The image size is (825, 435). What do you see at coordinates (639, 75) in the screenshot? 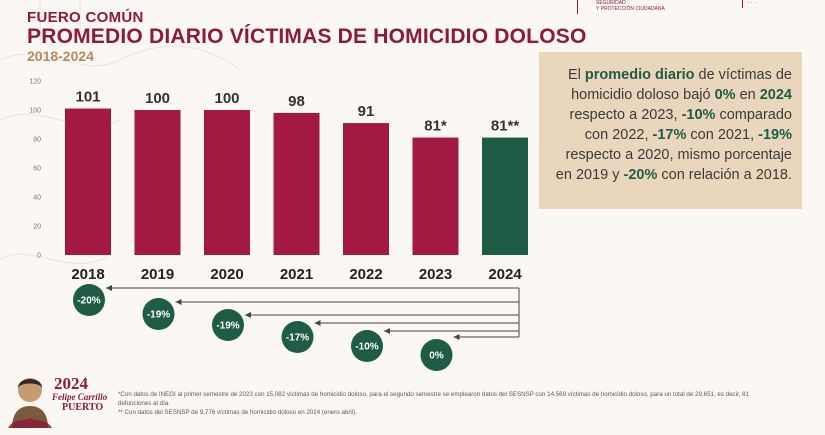
I see `summary-highlight: promedio diario` at bounding box center [639, 75].